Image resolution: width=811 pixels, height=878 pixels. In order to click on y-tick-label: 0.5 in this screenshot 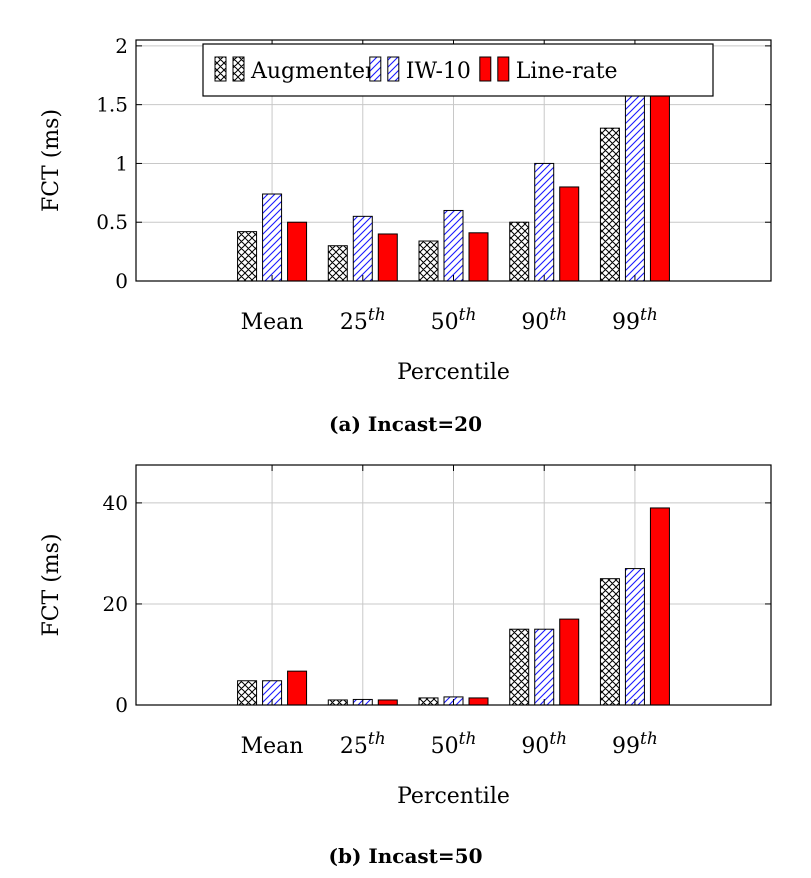, I will do `click(112, 222)`.